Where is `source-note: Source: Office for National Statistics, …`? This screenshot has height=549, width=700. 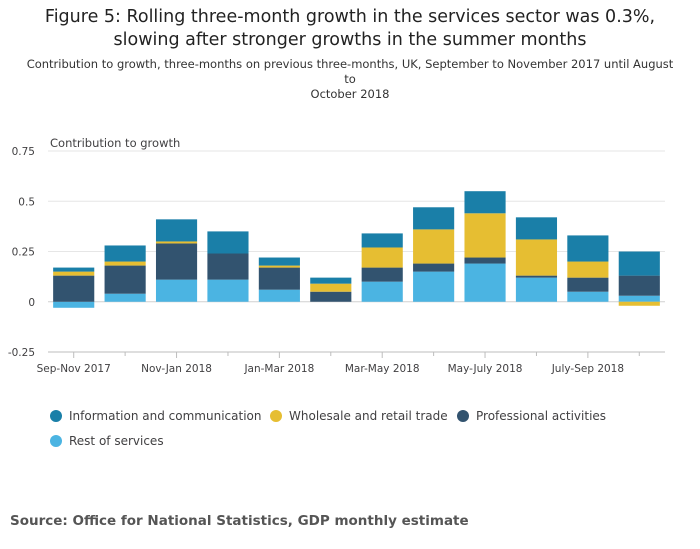
source-note: Source: Office for National Statistics, … is located at coordinates (239, 521).